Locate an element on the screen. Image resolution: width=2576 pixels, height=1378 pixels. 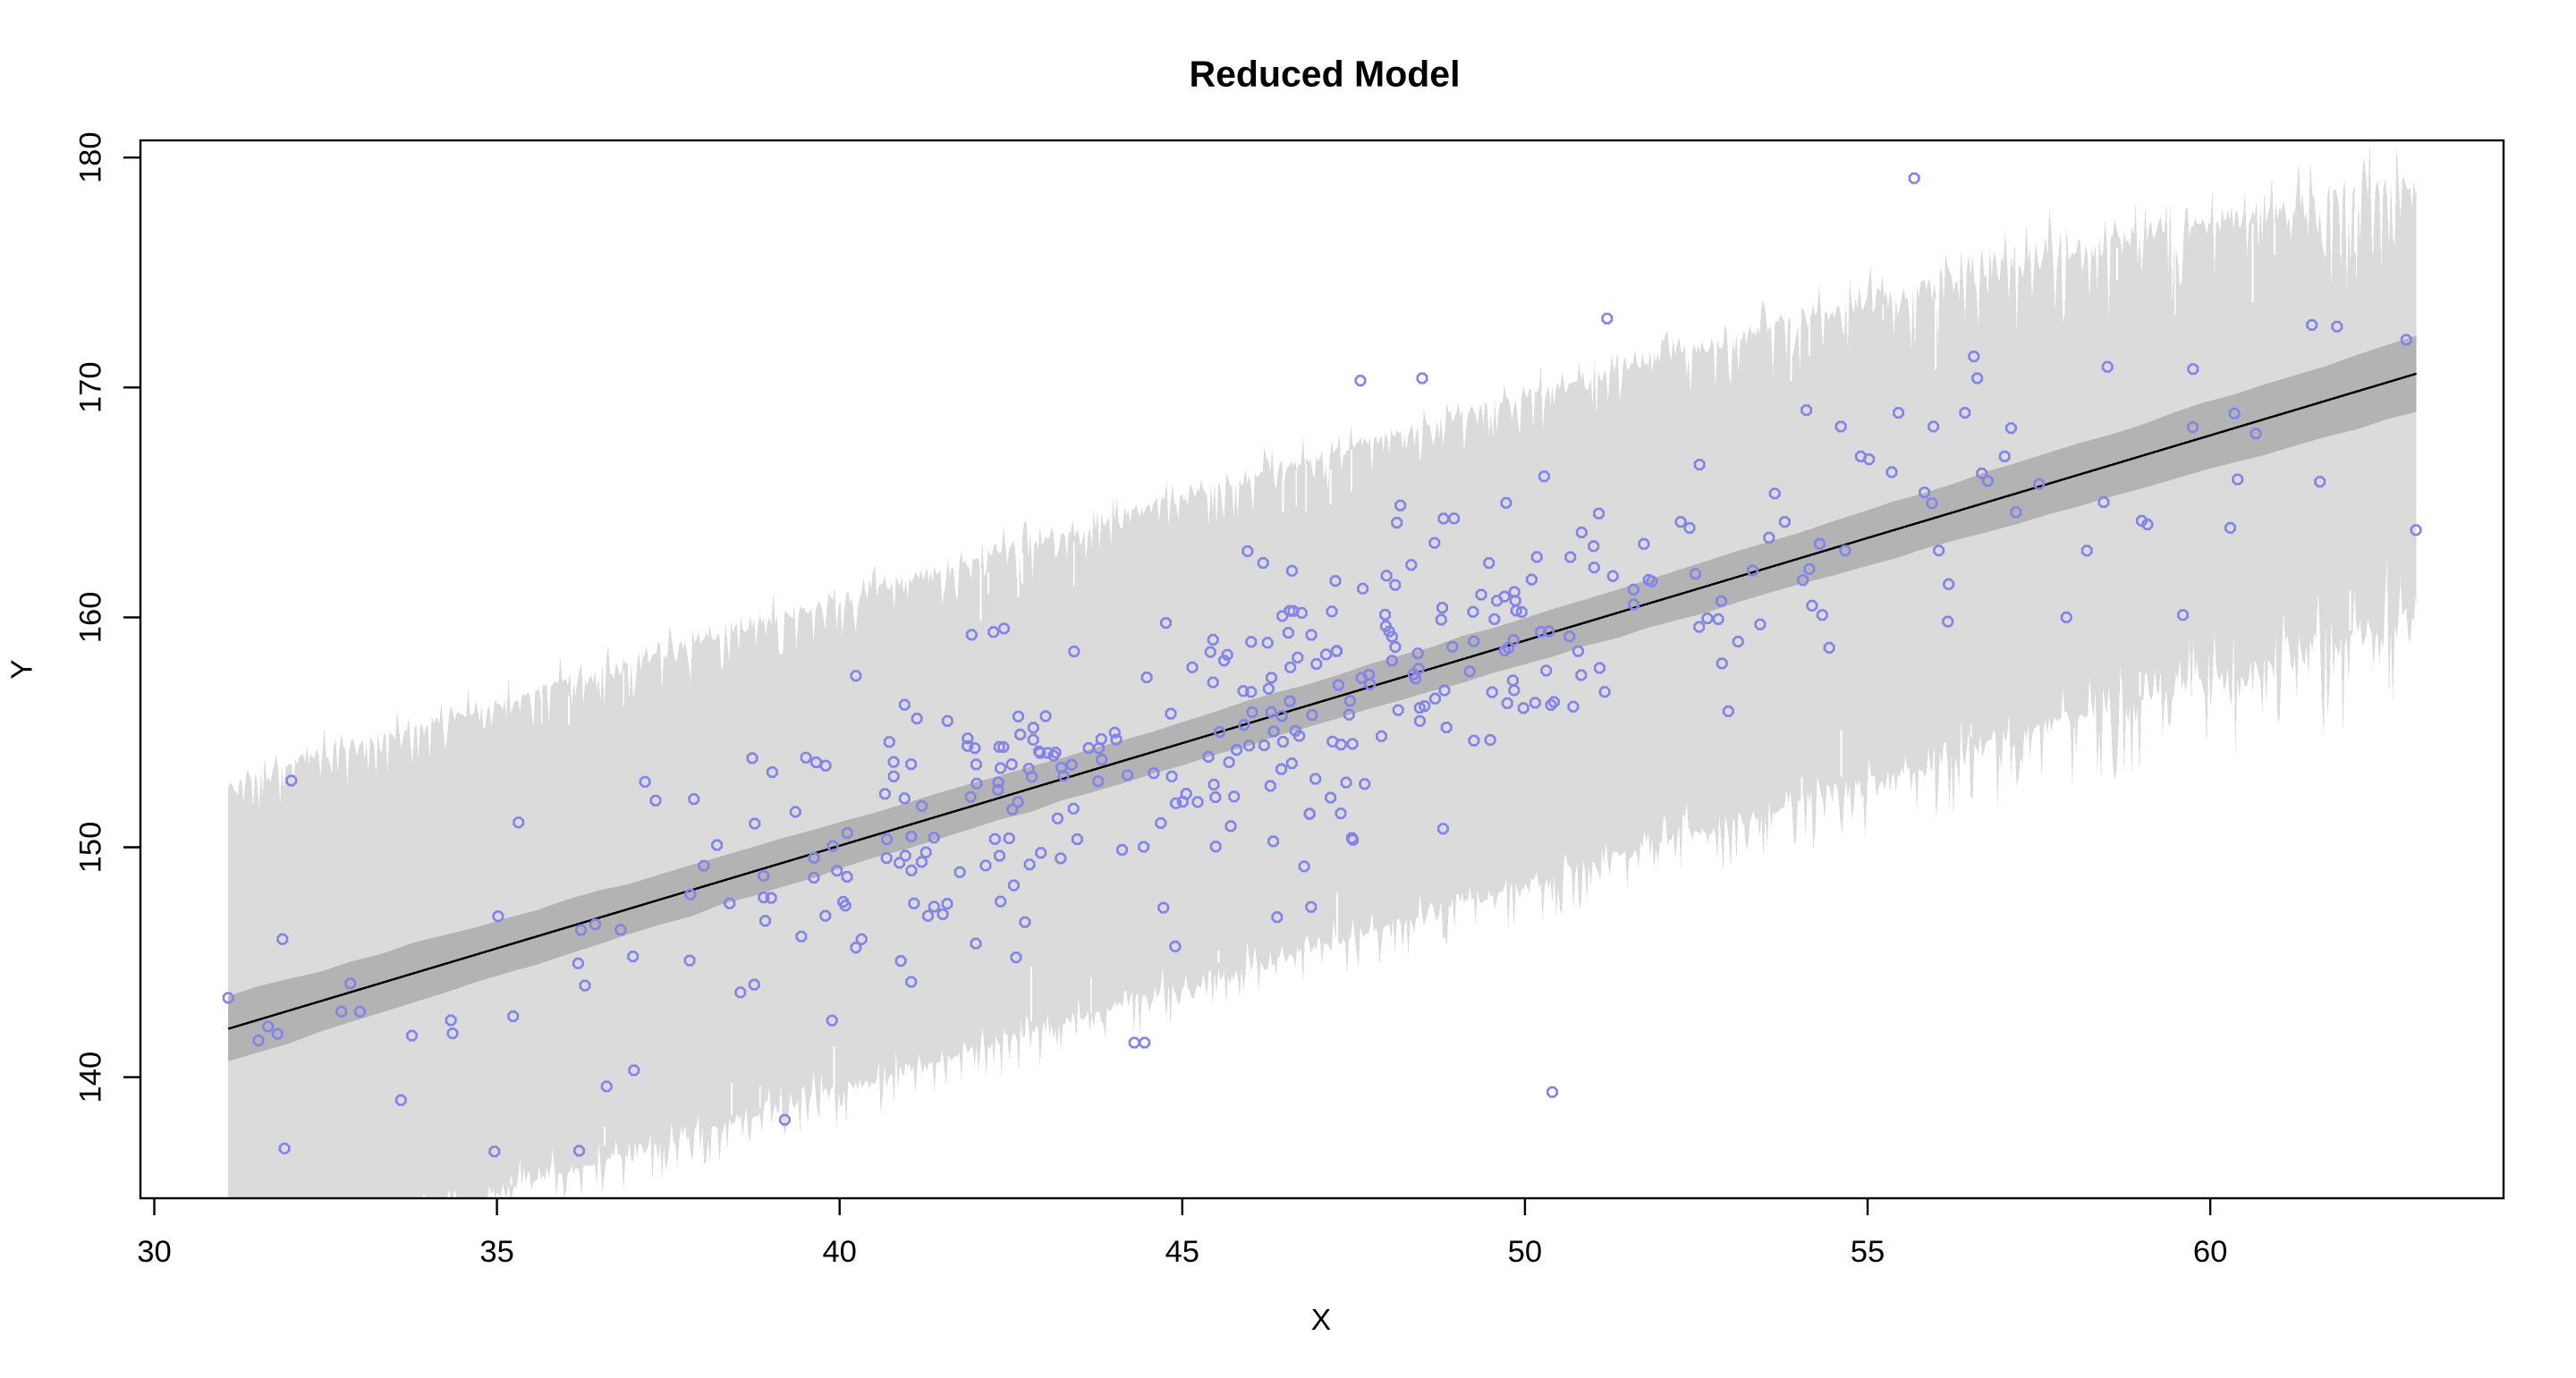
svg-text: 170 is located at coordinates (91, 387).